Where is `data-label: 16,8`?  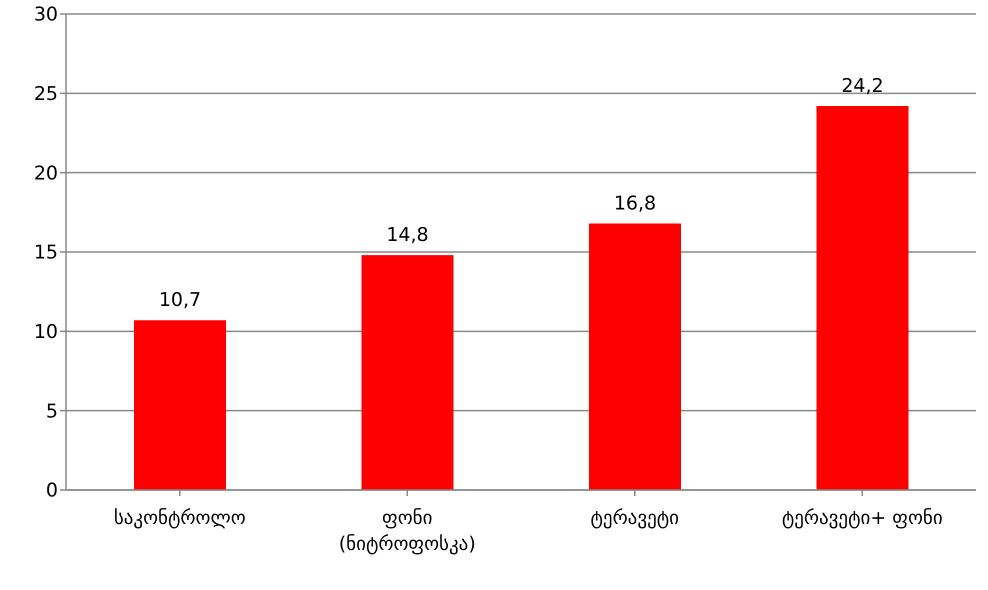
data-label: 16,8 is located at coordinates (635, 203).